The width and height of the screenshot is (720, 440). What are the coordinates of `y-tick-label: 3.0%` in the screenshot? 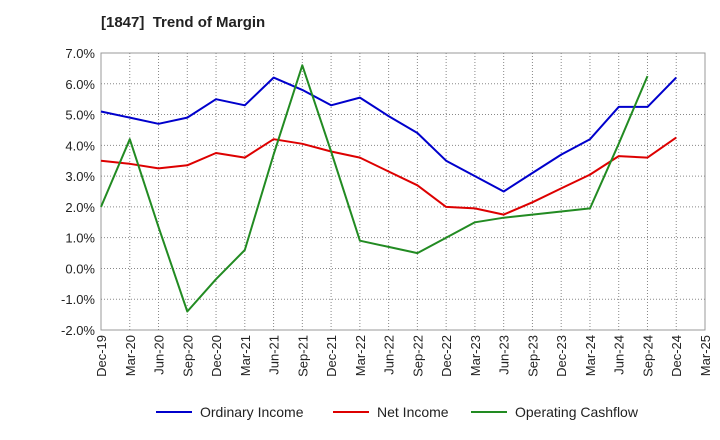 It's located at (80, 176).